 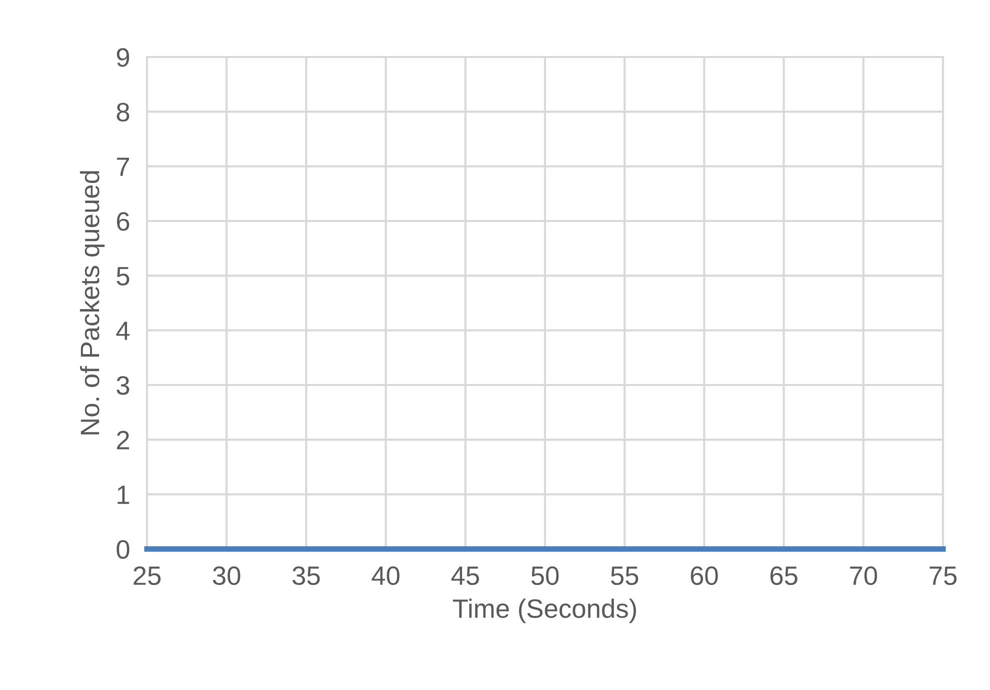 What do you see at coordinates (123, 385) in the screenshot?
I see `y-tick-label: 3` at bounding box center [123, 385].